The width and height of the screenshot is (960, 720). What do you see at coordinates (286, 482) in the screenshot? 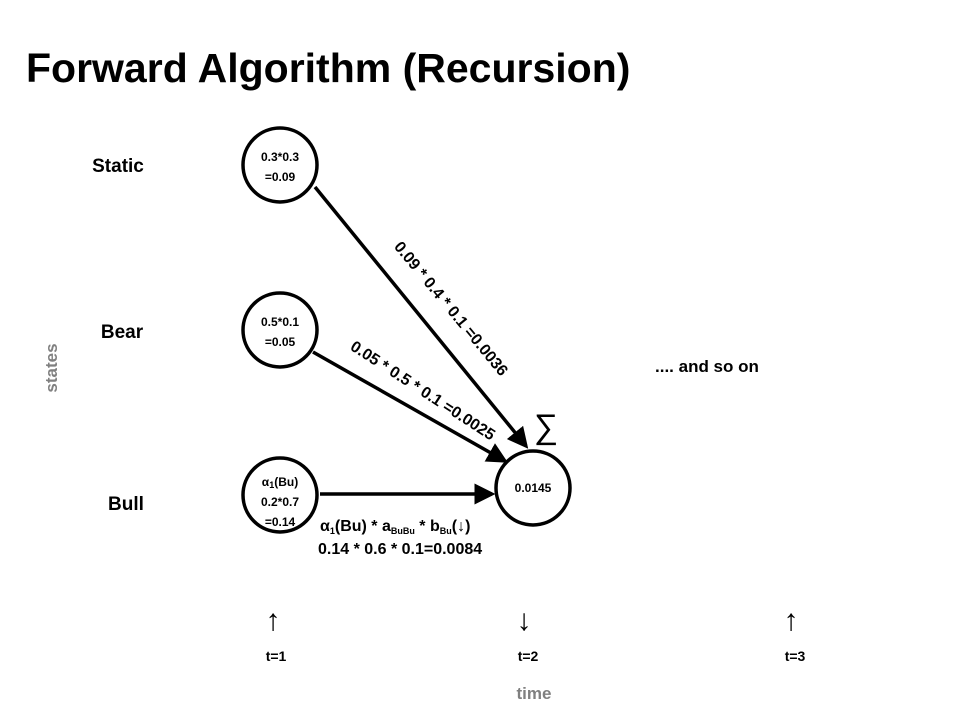
I see `text: (Bu)` at bounding box center [286, 482].